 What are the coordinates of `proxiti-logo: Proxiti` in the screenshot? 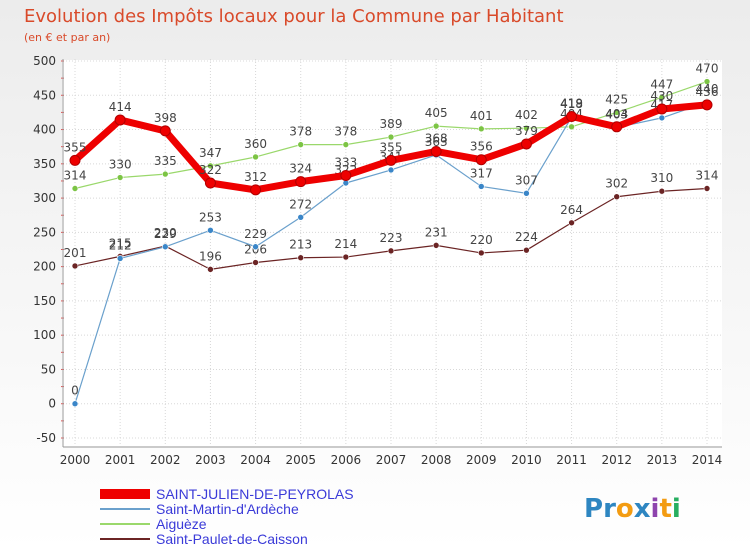 It's located at (632, 509).